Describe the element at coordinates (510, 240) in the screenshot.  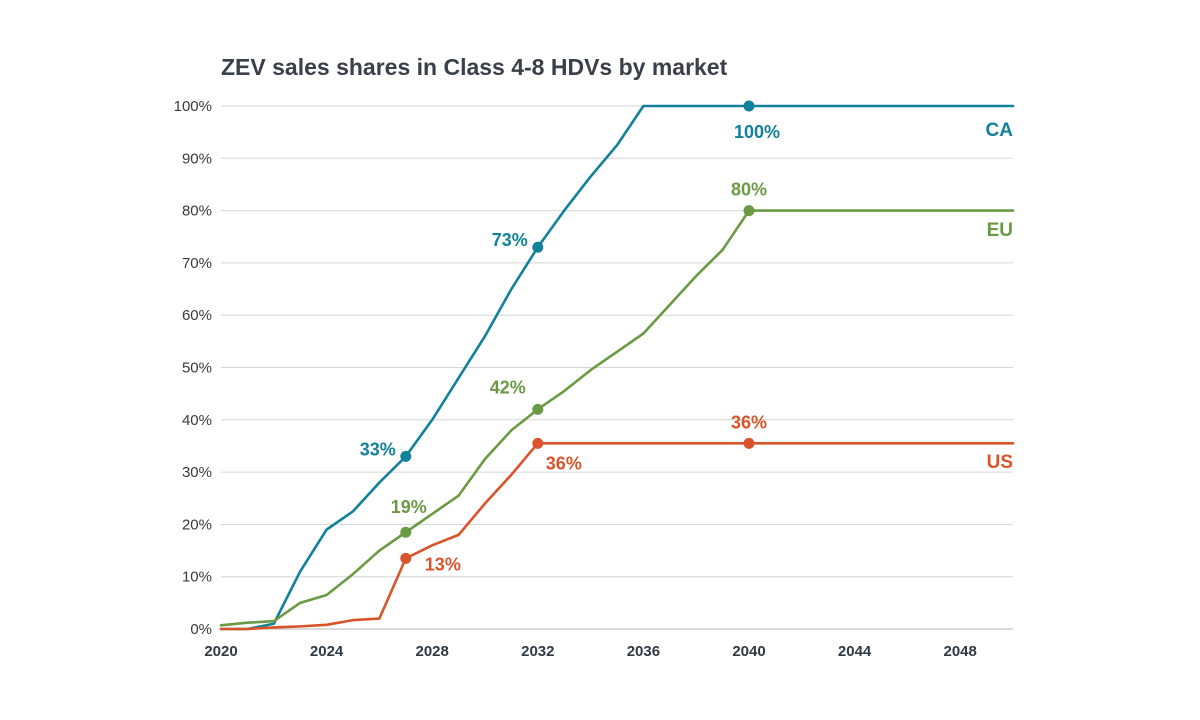
I see `data-label-ca: 73%` at that location.